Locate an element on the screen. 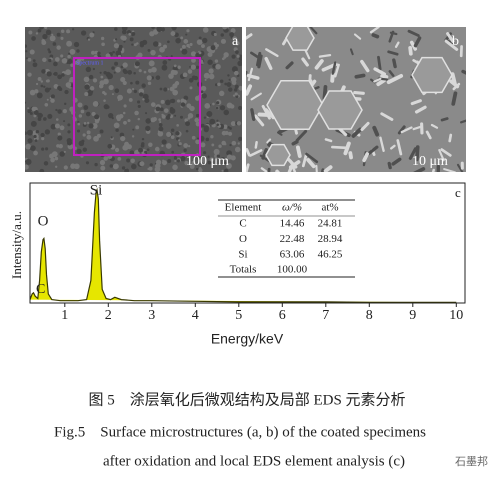  table-cell: 28.94 is located at coordinates (330, 239).